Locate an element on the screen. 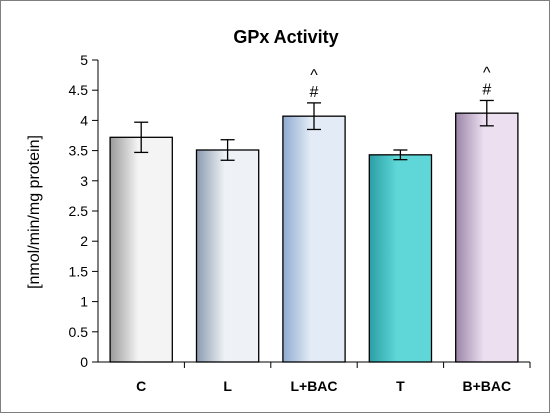 The height and width of the screenshot is (413, 550). chart-title: GPx Activity is located at coordinates (285, 37).